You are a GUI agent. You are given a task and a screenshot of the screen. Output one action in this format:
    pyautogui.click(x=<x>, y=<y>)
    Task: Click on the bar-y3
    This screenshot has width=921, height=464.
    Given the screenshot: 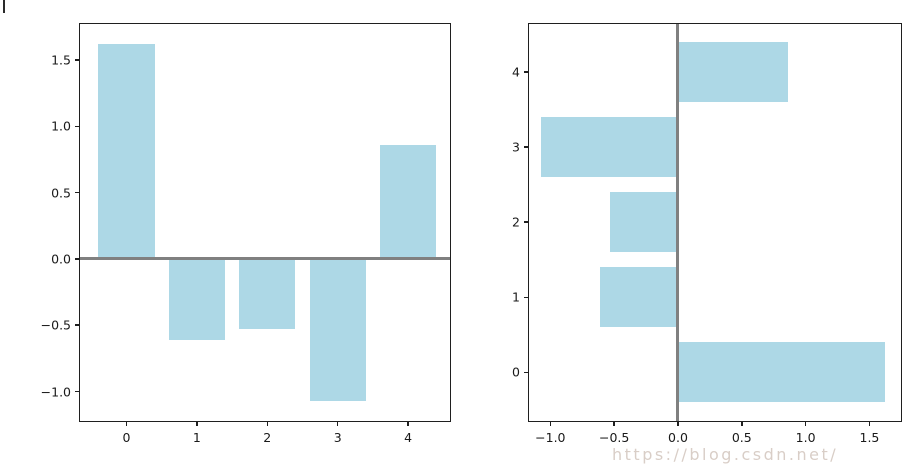 What is the action you would take?
    pyautogui.click(x=609, y=147)
    